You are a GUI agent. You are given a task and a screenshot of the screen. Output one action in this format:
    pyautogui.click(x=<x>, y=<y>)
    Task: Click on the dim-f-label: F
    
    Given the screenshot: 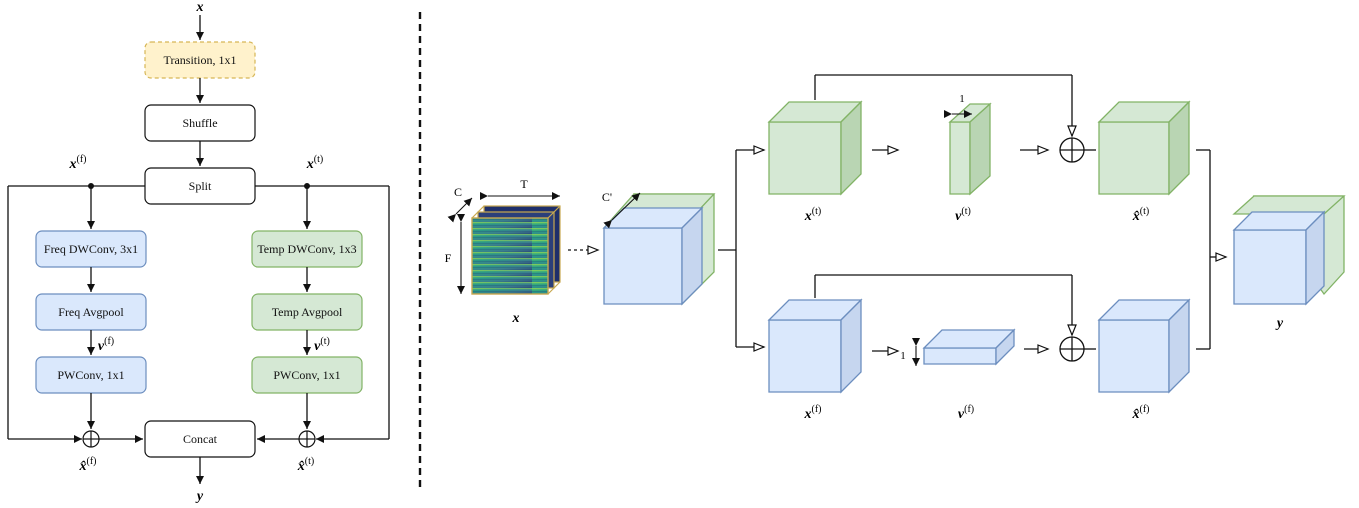 What is the action you would take?
    pyautogui.click(x=448, y=258)
    